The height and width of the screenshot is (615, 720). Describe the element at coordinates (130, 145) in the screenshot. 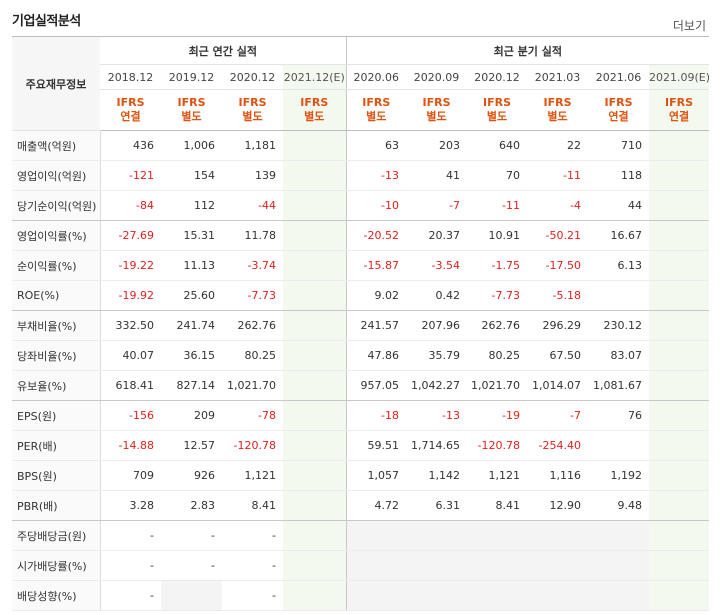

I see `value-cell: 436` at that location.